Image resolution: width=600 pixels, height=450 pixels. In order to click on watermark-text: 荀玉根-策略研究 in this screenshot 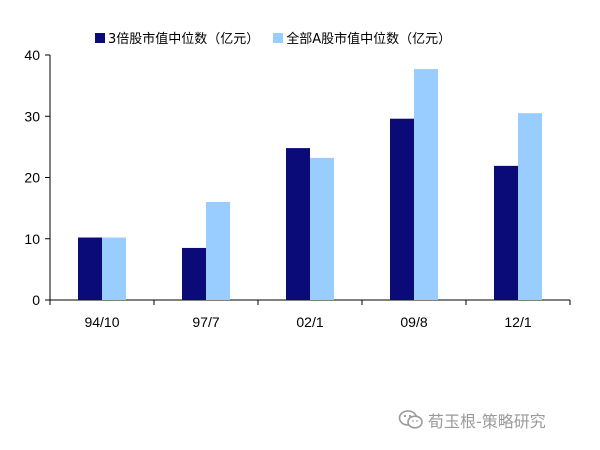, I will do `click(487, 421)`.